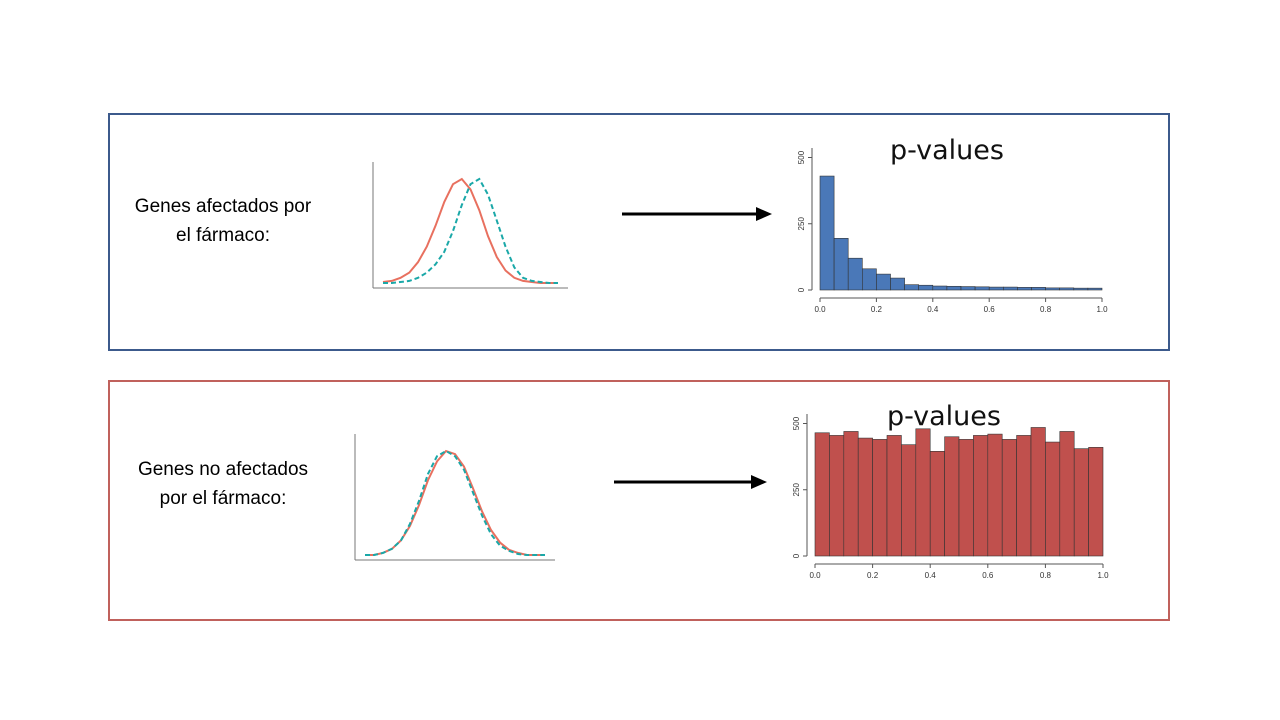 Image resolution: width=1280 pixels, height=720 pixels. What do you see at coordinates (947, 150) in the screenshot?
I see `histogram-title-affected: p-values` at bounding box center [947, 150].